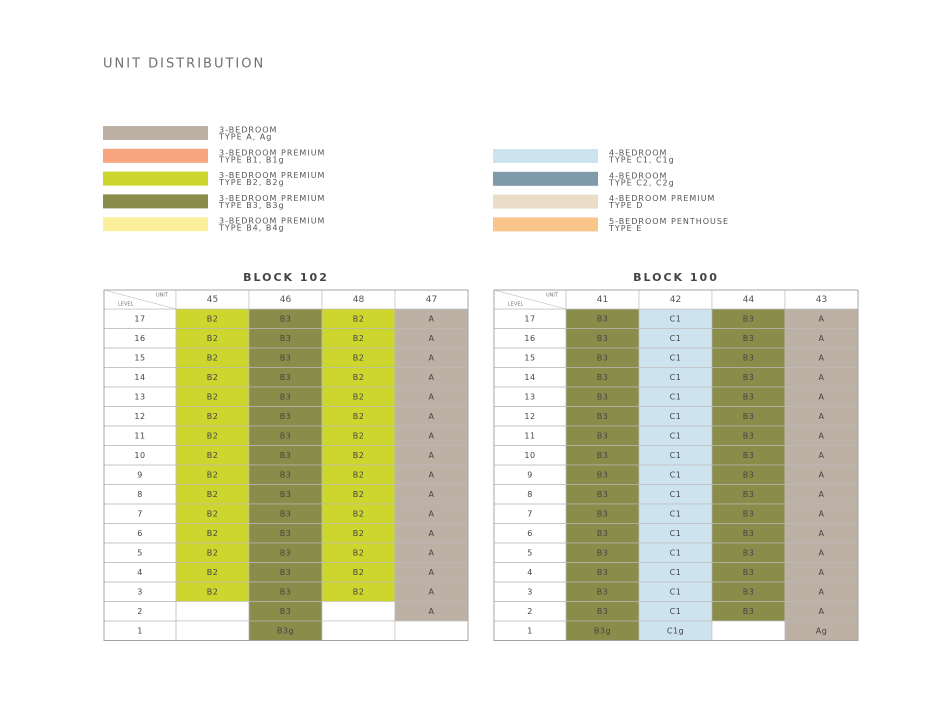  What do you see at coordinates (529, 416) in the screenshot?
I see `level-label: 12` at bounding box center [529, 416].